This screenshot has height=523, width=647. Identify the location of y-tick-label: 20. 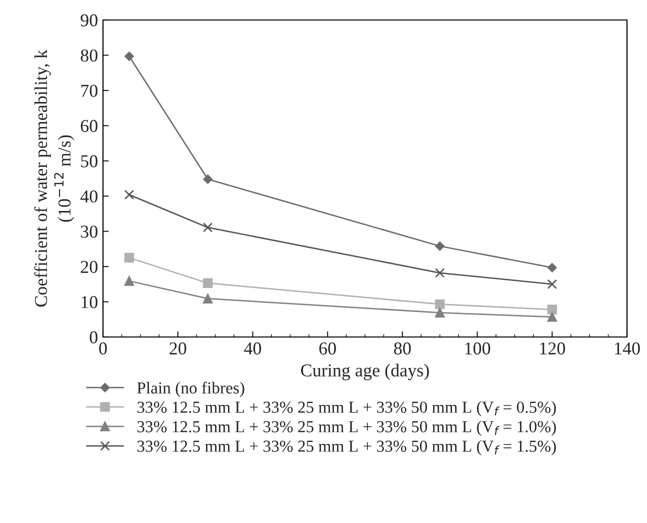
(89, 266).